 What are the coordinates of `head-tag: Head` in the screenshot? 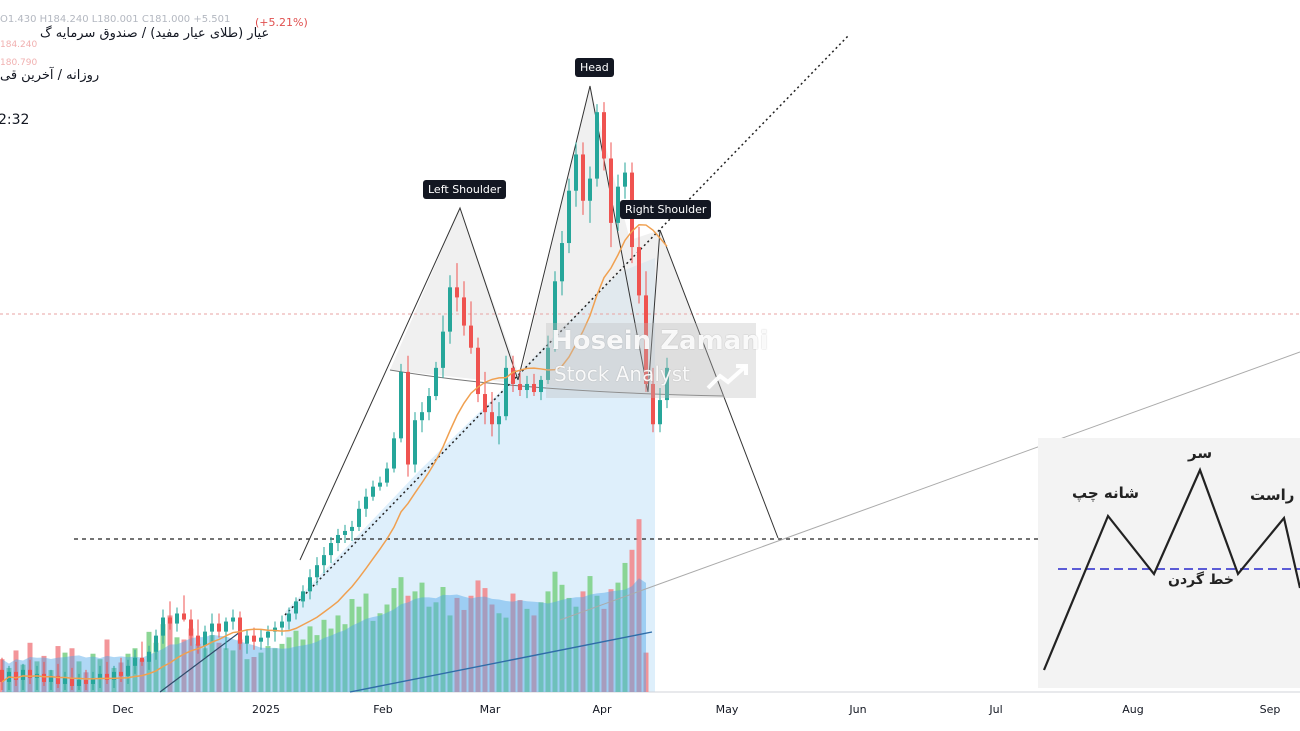 It's located at (594, 67).